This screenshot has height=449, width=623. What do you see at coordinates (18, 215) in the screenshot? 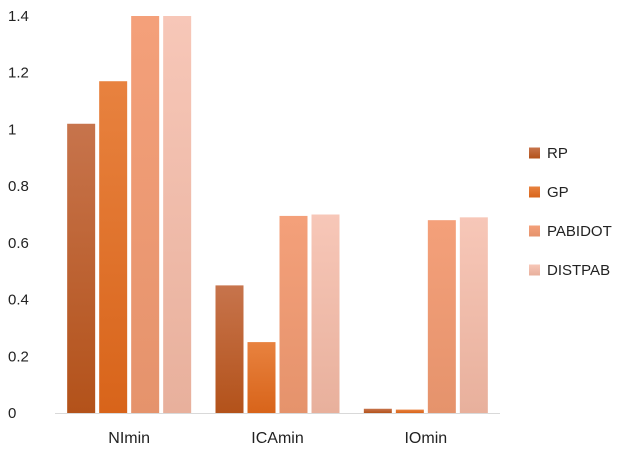
I see `y-axis: 0 0.2 0.4 0.6 0.8 1 1.2 1.4` at bounding box center [18, 215].